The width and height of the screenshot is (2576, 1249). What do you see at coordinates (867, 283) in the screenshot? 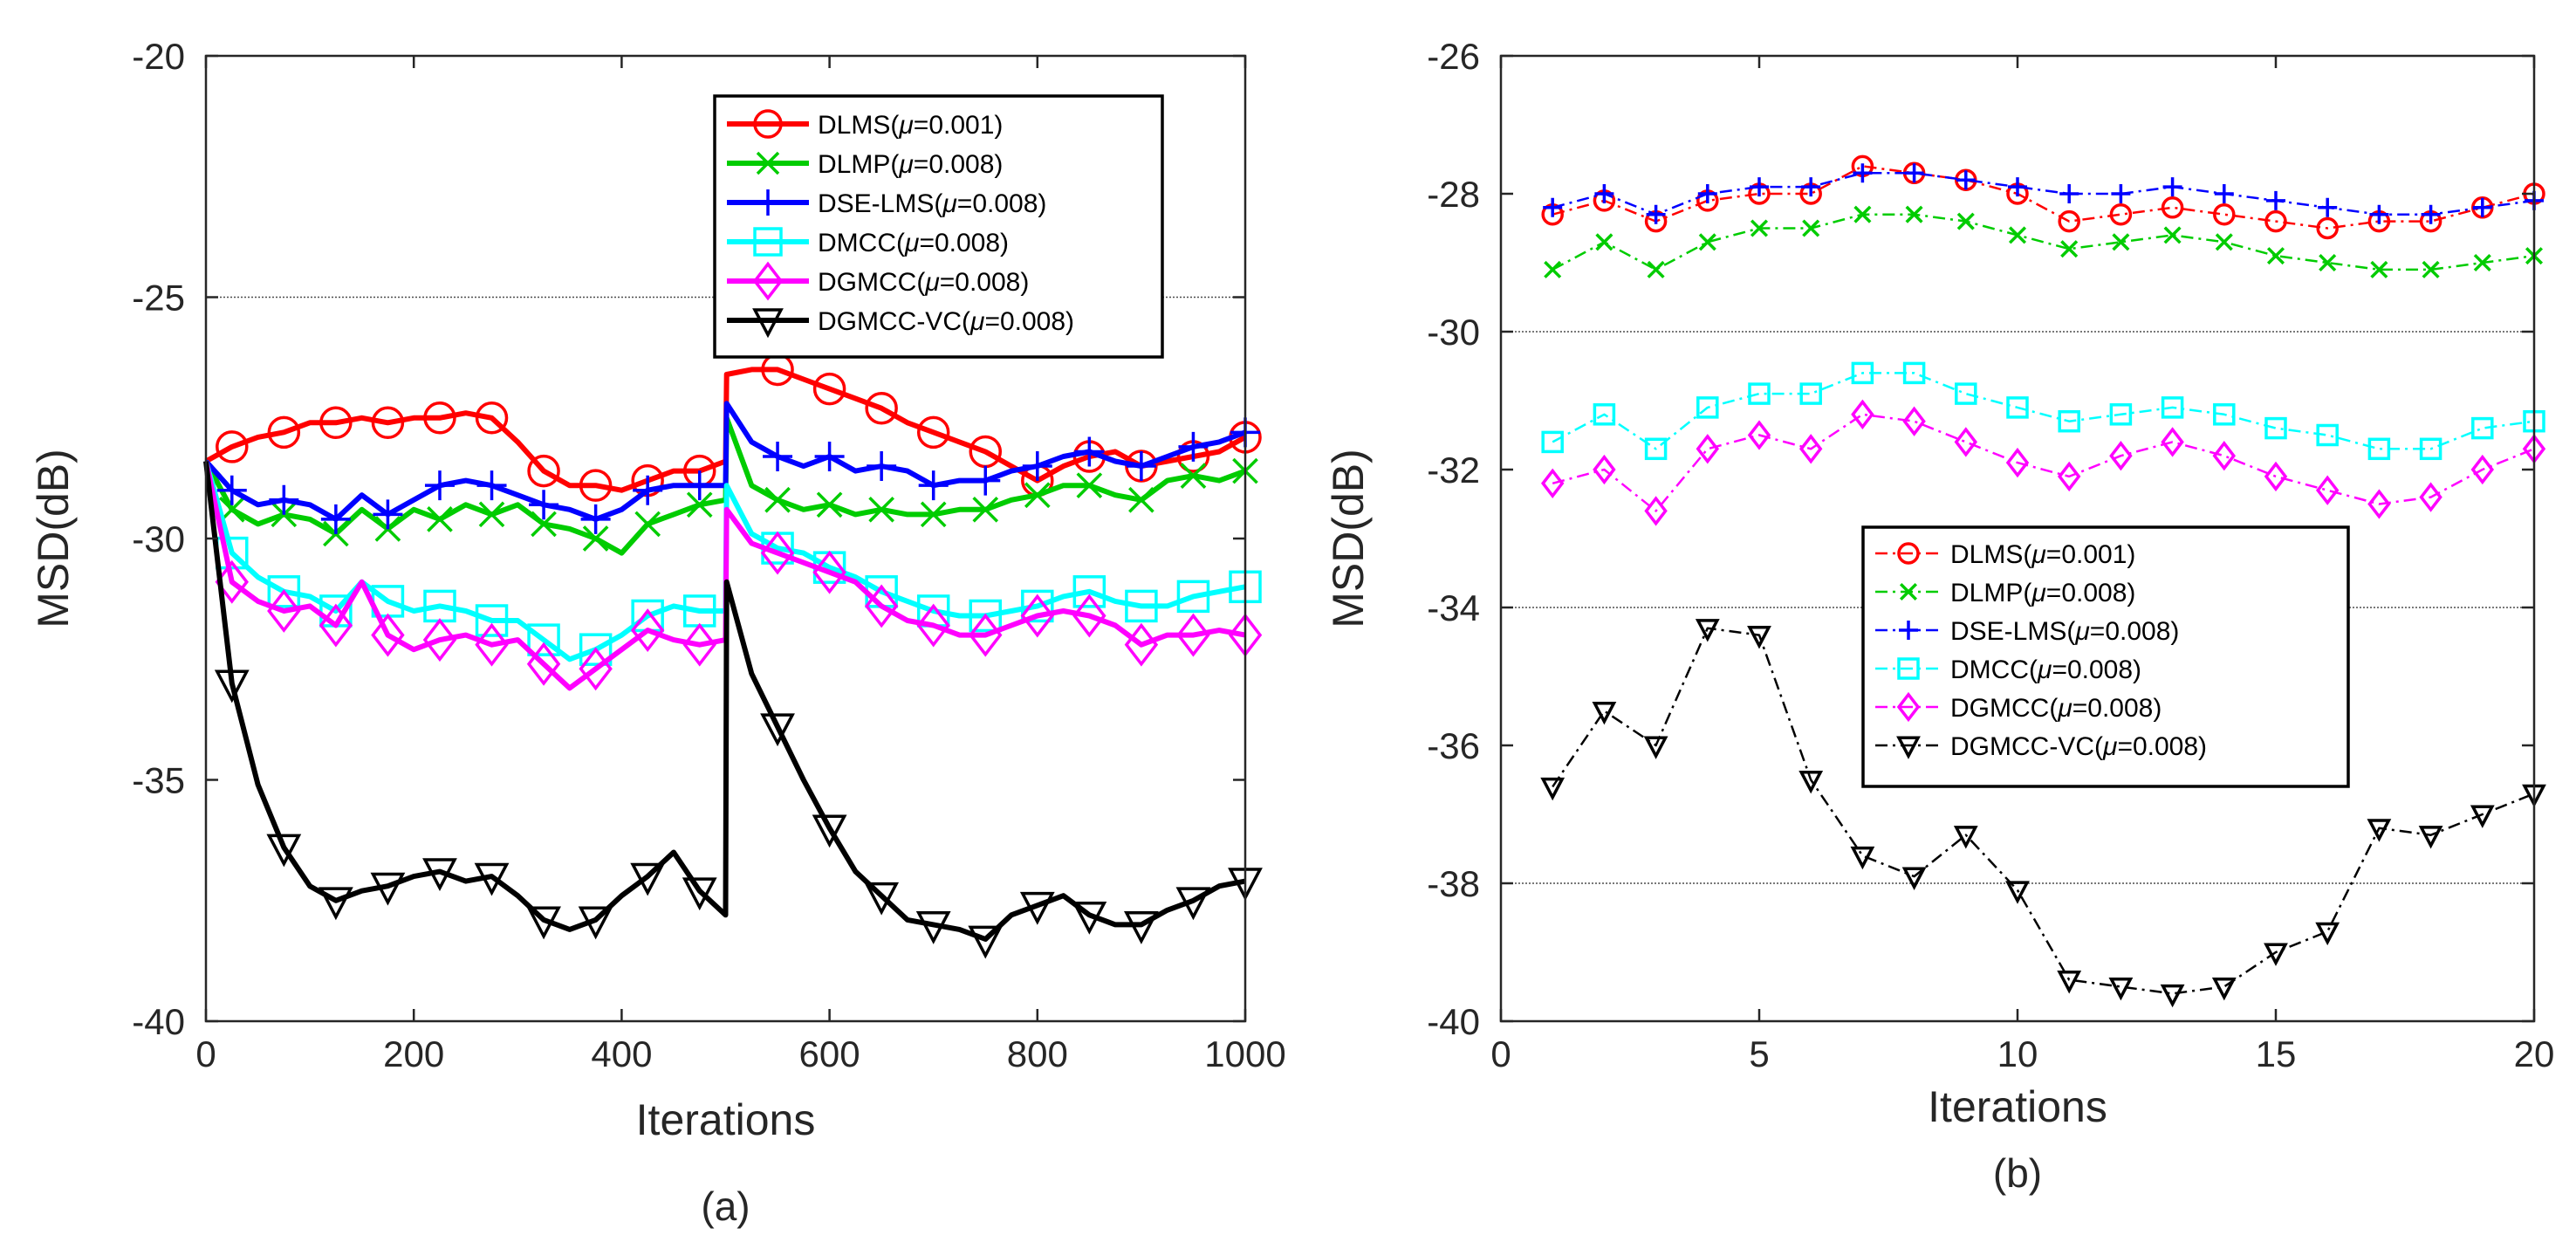
I see `legend-series-name: DGMCC` at bounding box center [867, 283].